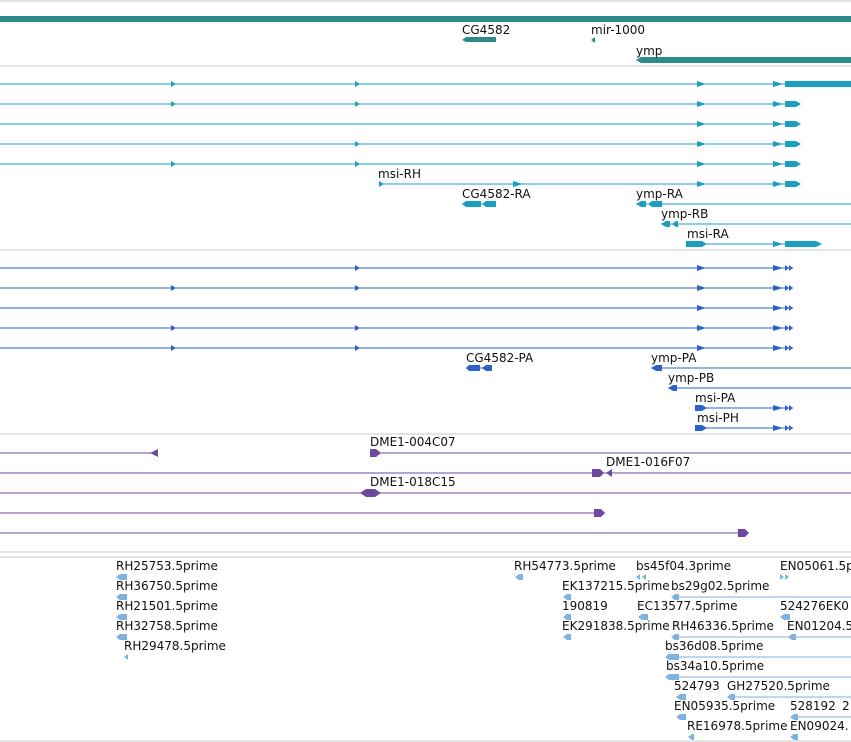 This screenshot has width=851, height=742. What do you see at coordinates (496, 194) in the screenshot?
I see `label-cg4582-ra: CG4582-RA` at bounding box center [496, 194].